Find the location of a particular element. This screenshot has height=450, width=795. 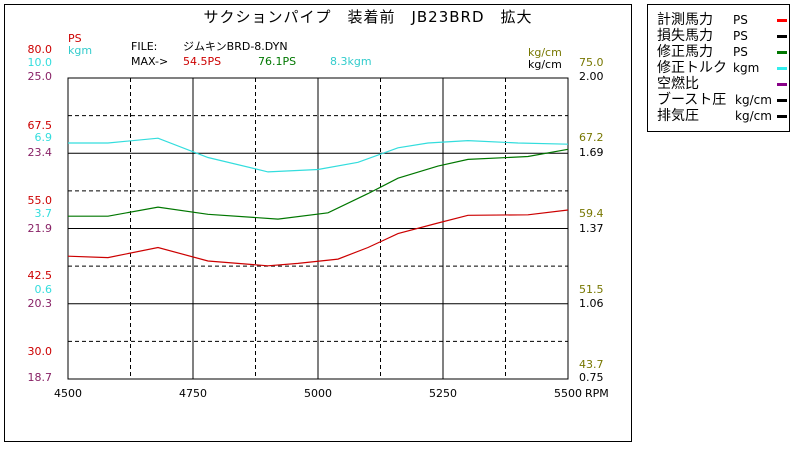

left-tick-third: 21.9 is located at coordinates (40, 228).